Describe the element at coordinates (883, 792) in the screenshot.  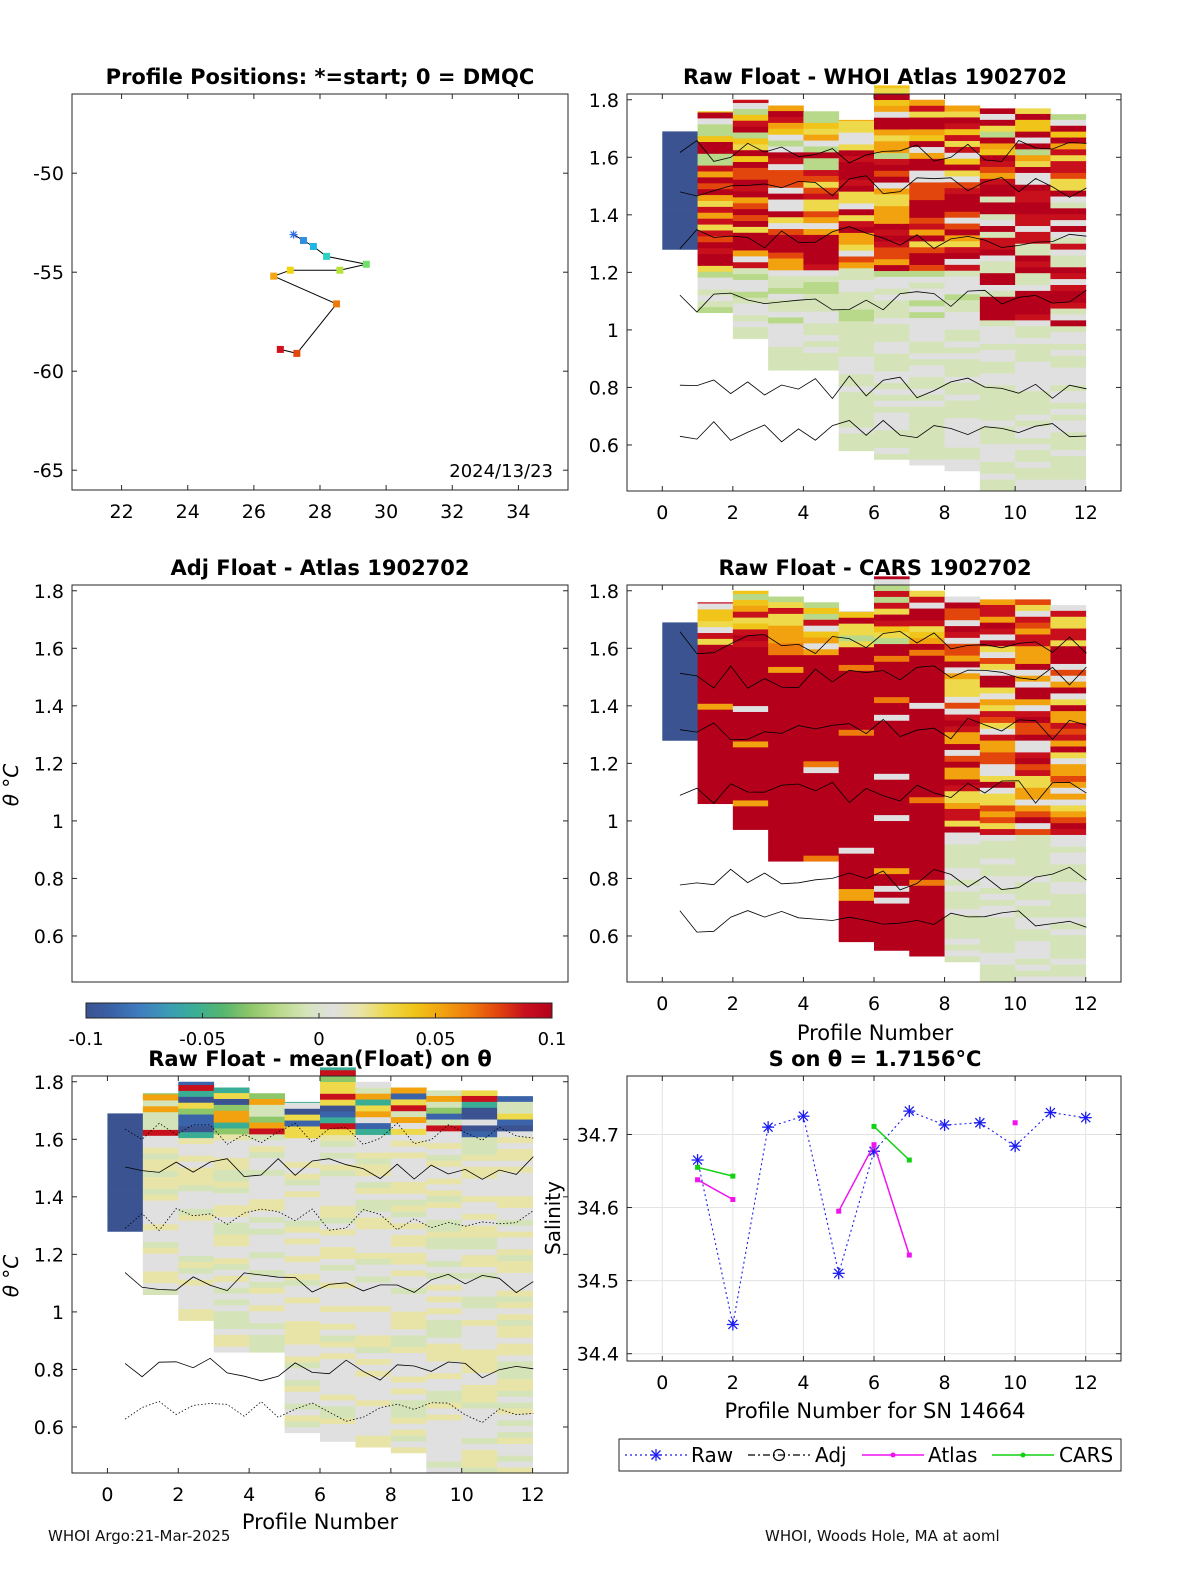
I see `contour-line` at that location.